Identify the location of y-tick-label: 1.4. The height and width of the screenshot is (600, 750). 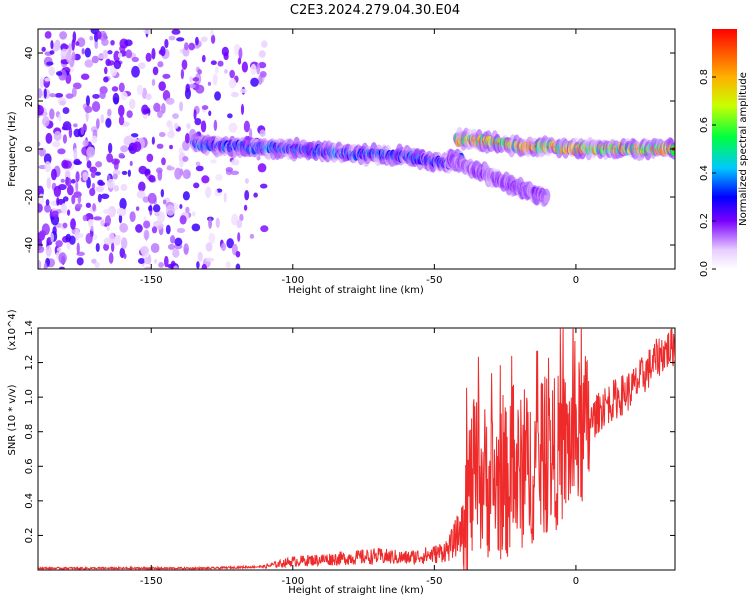
(29, 328).